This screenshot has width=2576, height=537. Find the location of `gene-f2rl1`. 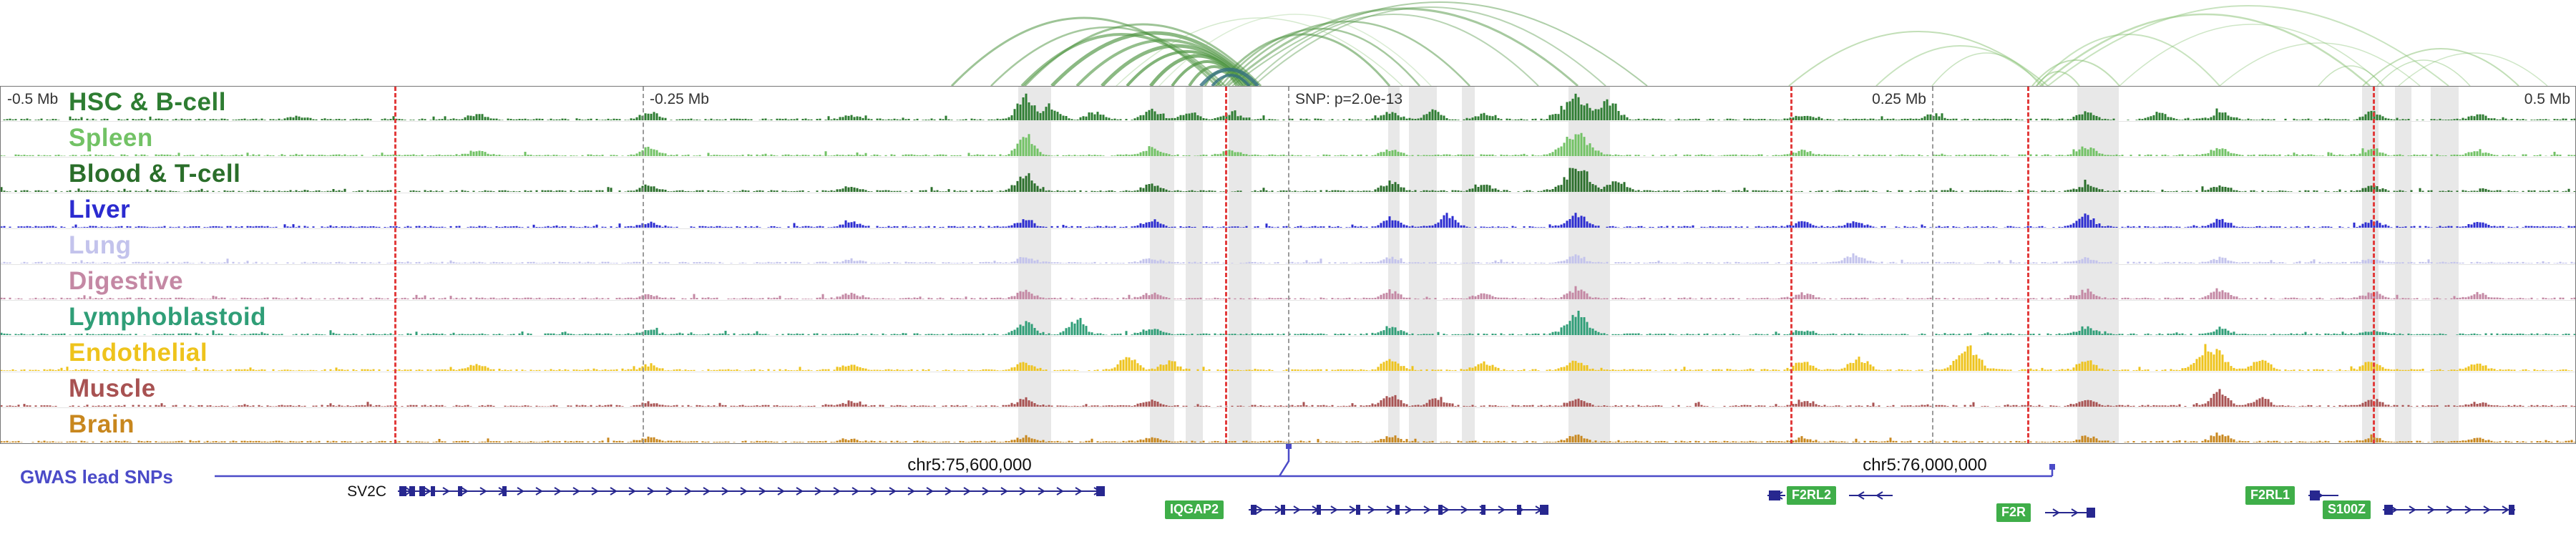

gene-f2rl1 is located at coordinates (2323, 495).